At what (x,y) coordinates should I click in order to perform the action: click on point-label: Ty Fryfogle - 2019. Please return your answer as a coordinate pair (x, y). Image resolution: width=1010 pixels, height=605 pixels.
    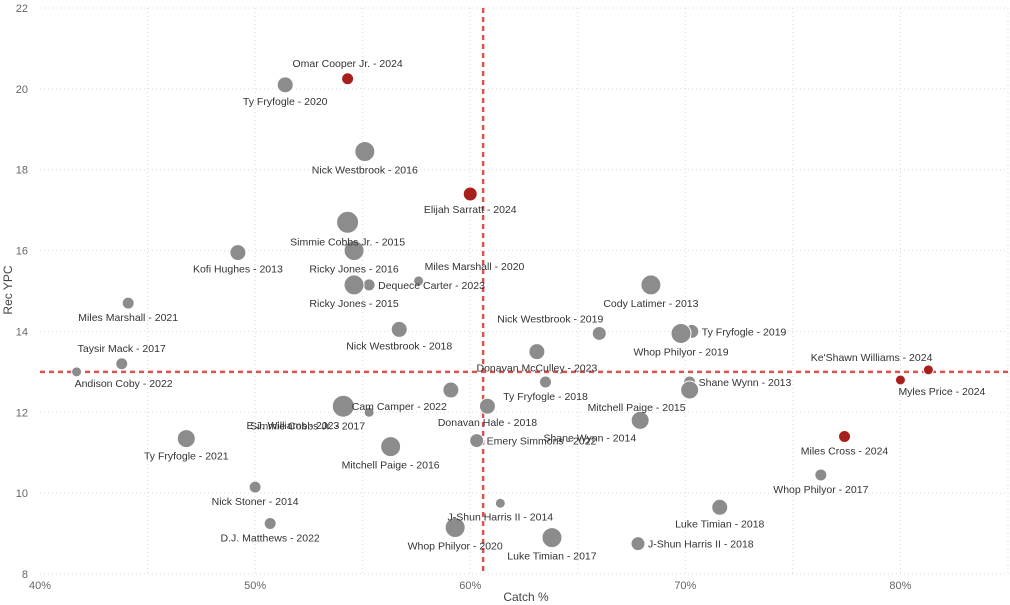
    Looking at the image, I should click on (744, 332).